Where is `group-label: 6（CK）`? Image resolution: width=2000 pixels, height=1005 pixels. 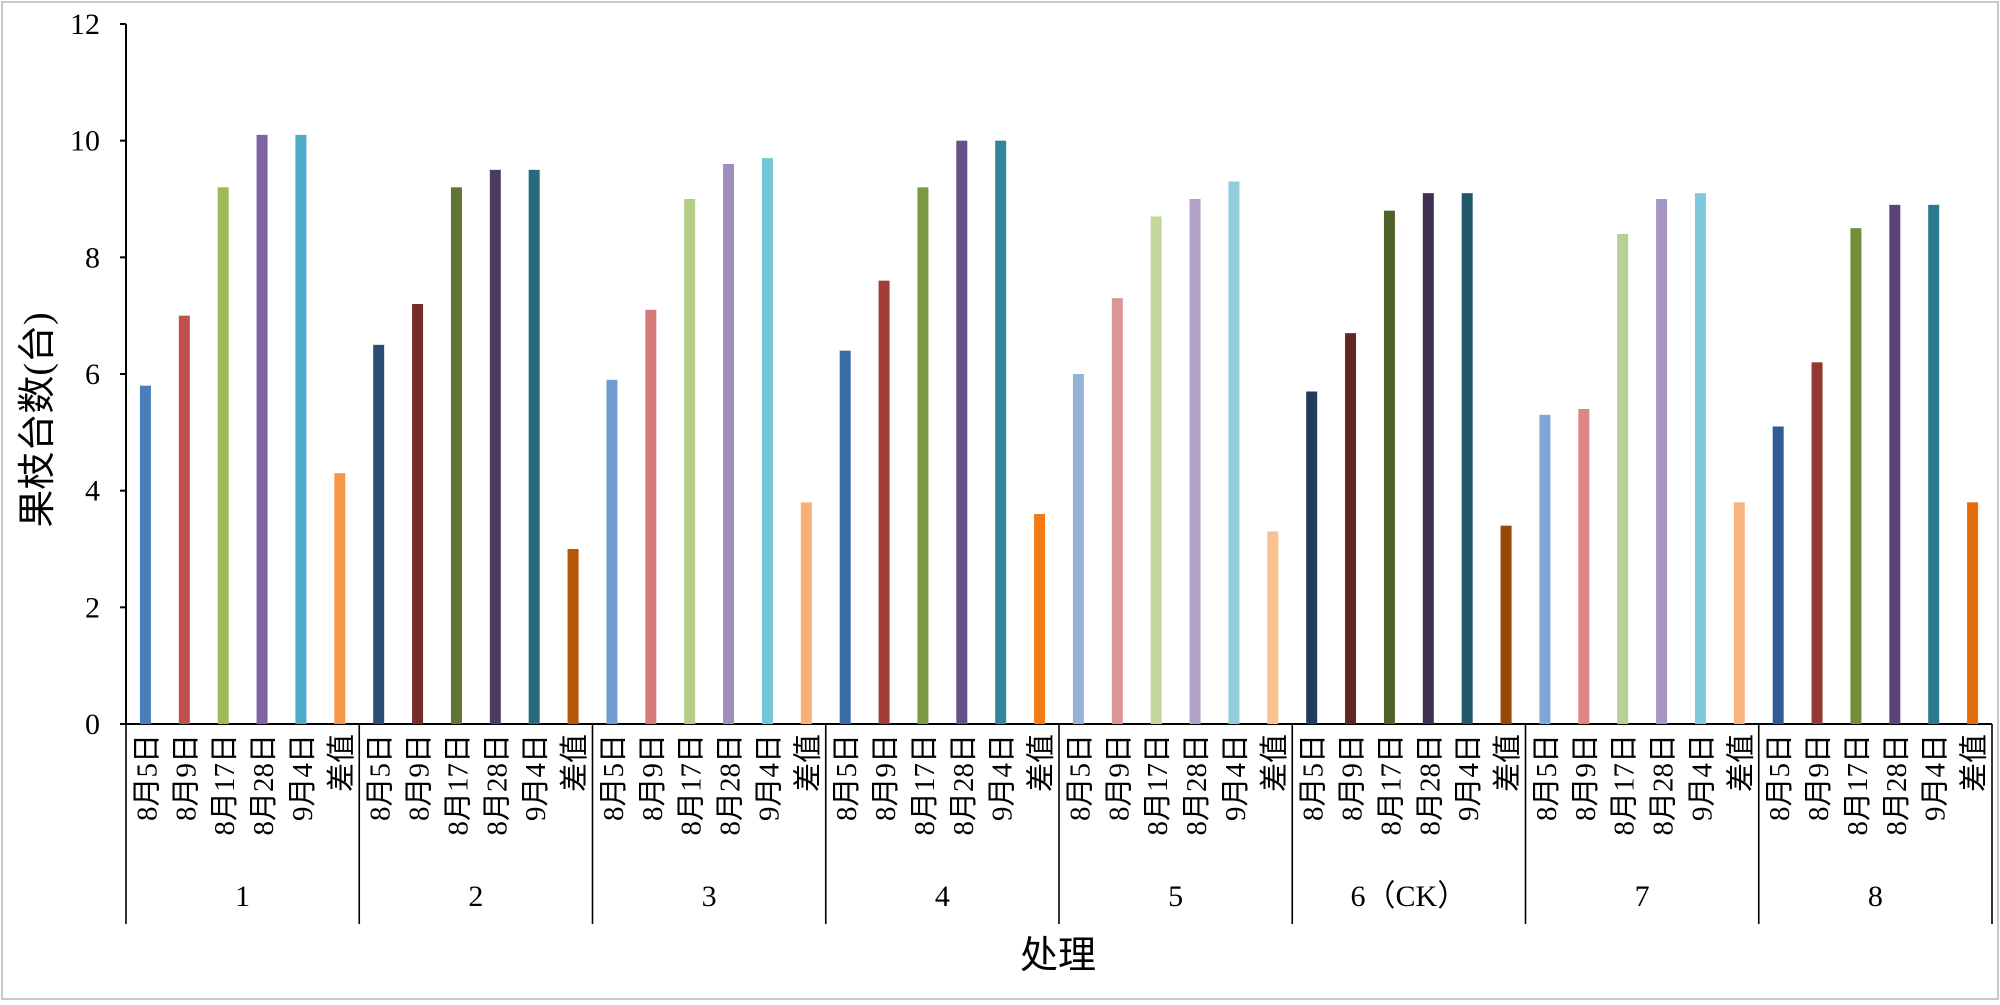 group-label: 6（CK） is located at coordinates (1409, 896).